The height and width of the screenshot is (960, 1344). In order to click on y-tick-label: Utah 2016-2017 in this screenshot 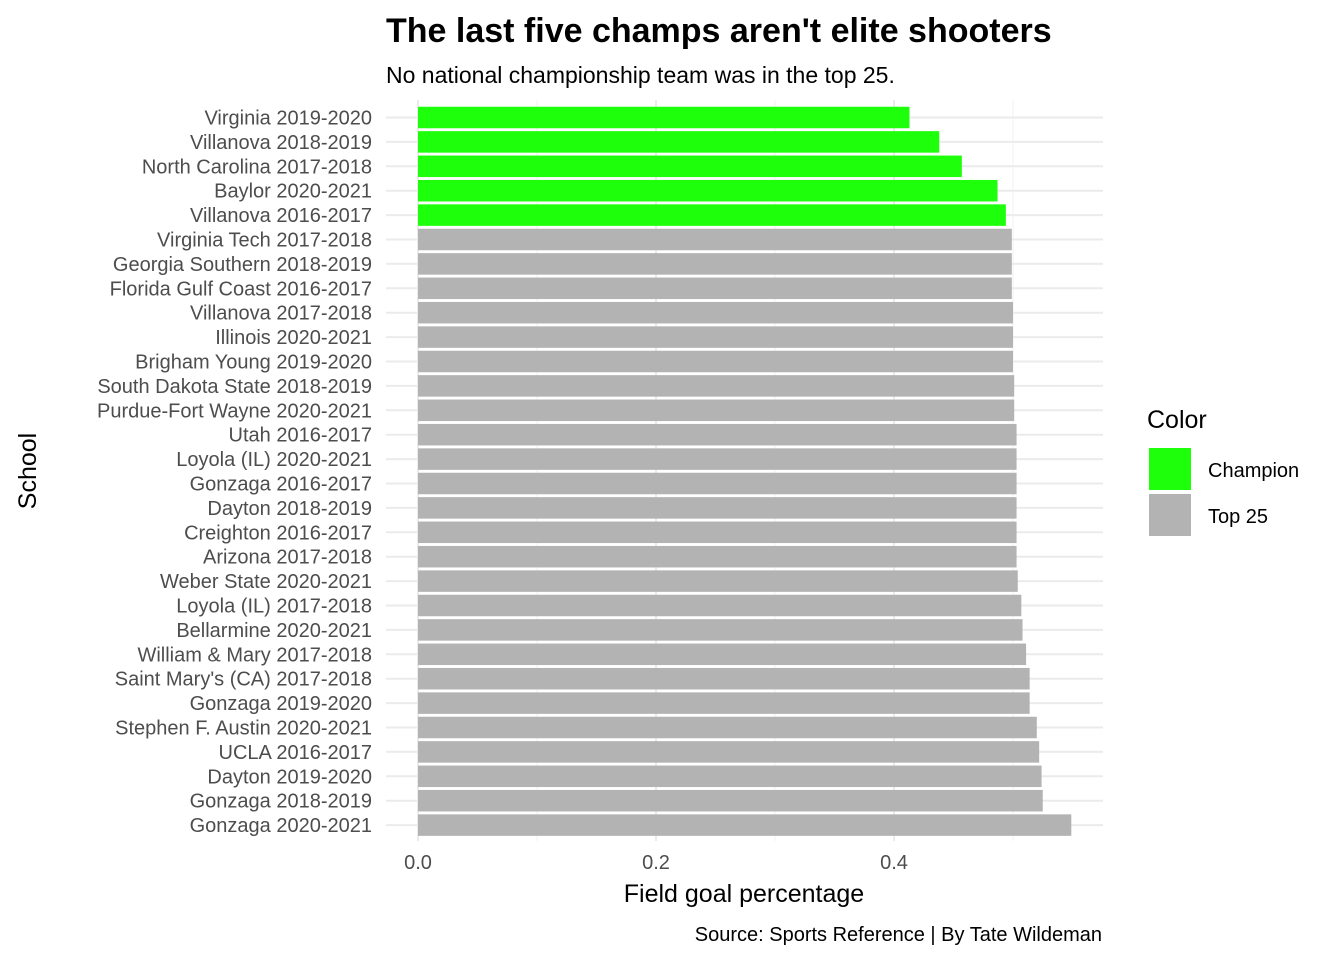, I will do `click(300, 436)`.